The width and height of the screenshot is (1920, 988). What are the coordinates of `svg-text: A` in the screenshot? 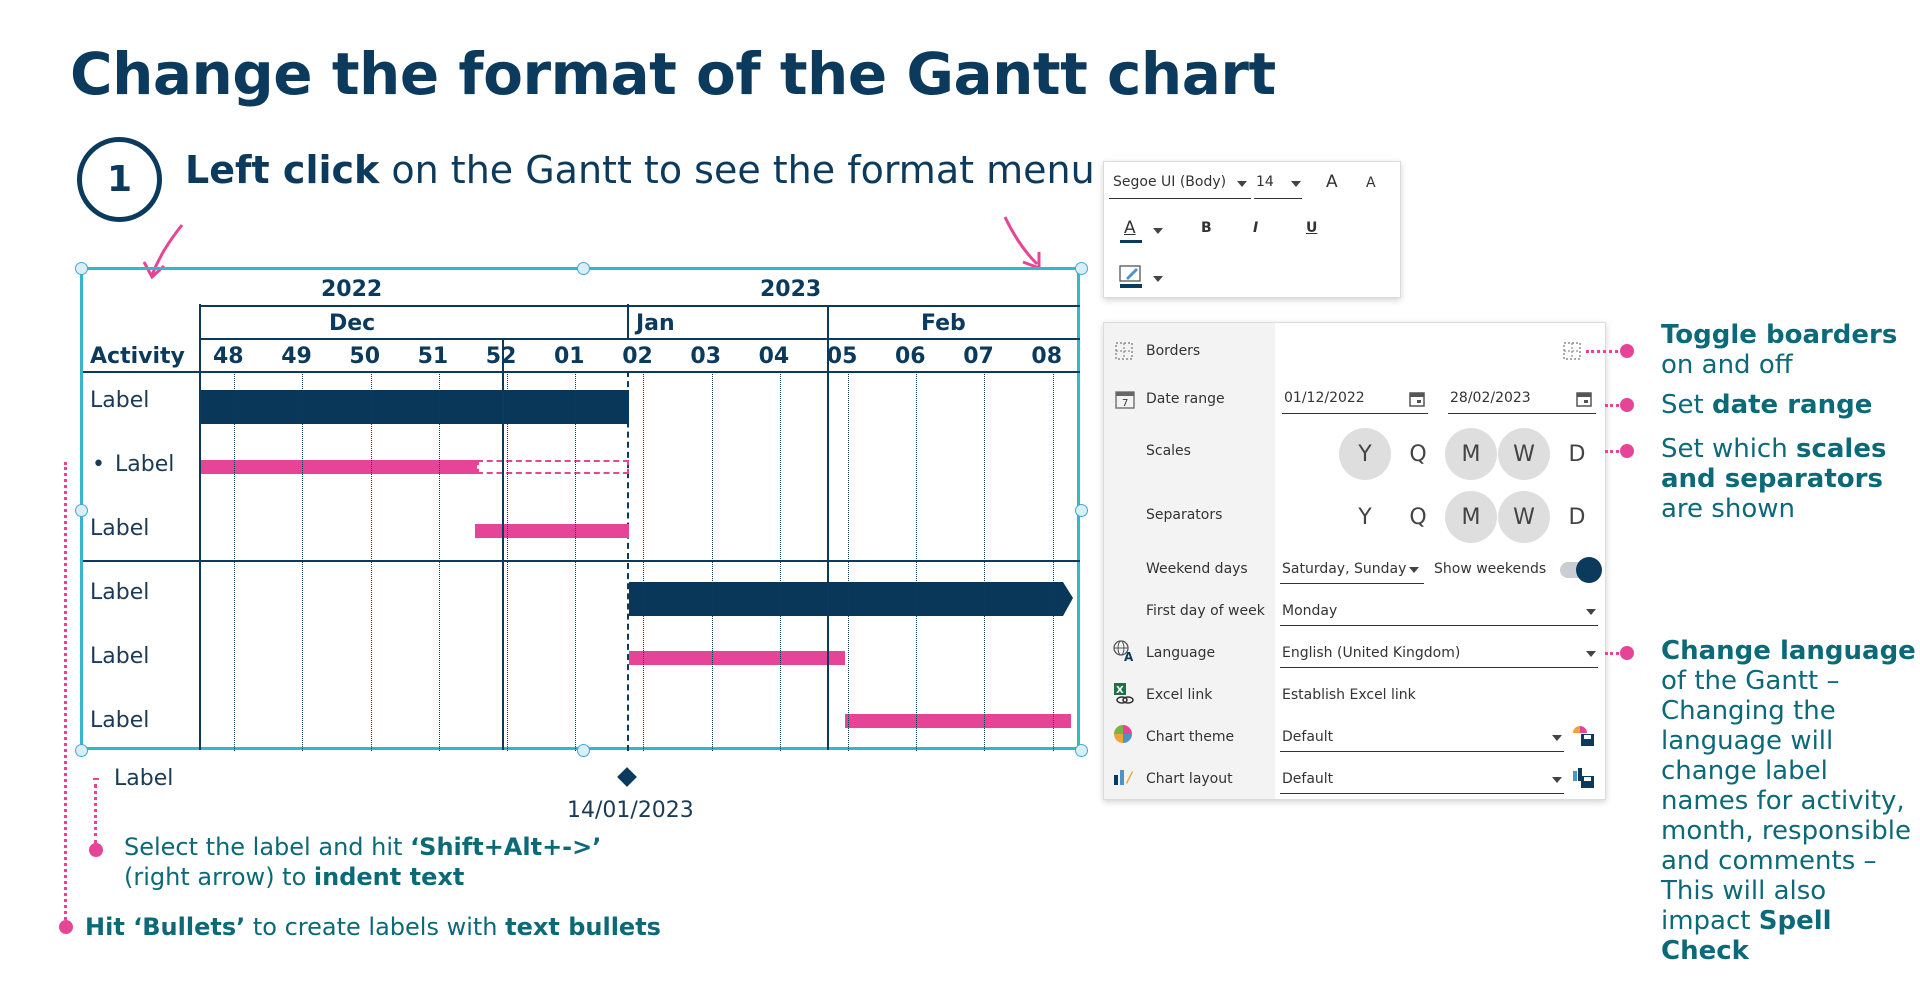 It's located at (1129, 656).